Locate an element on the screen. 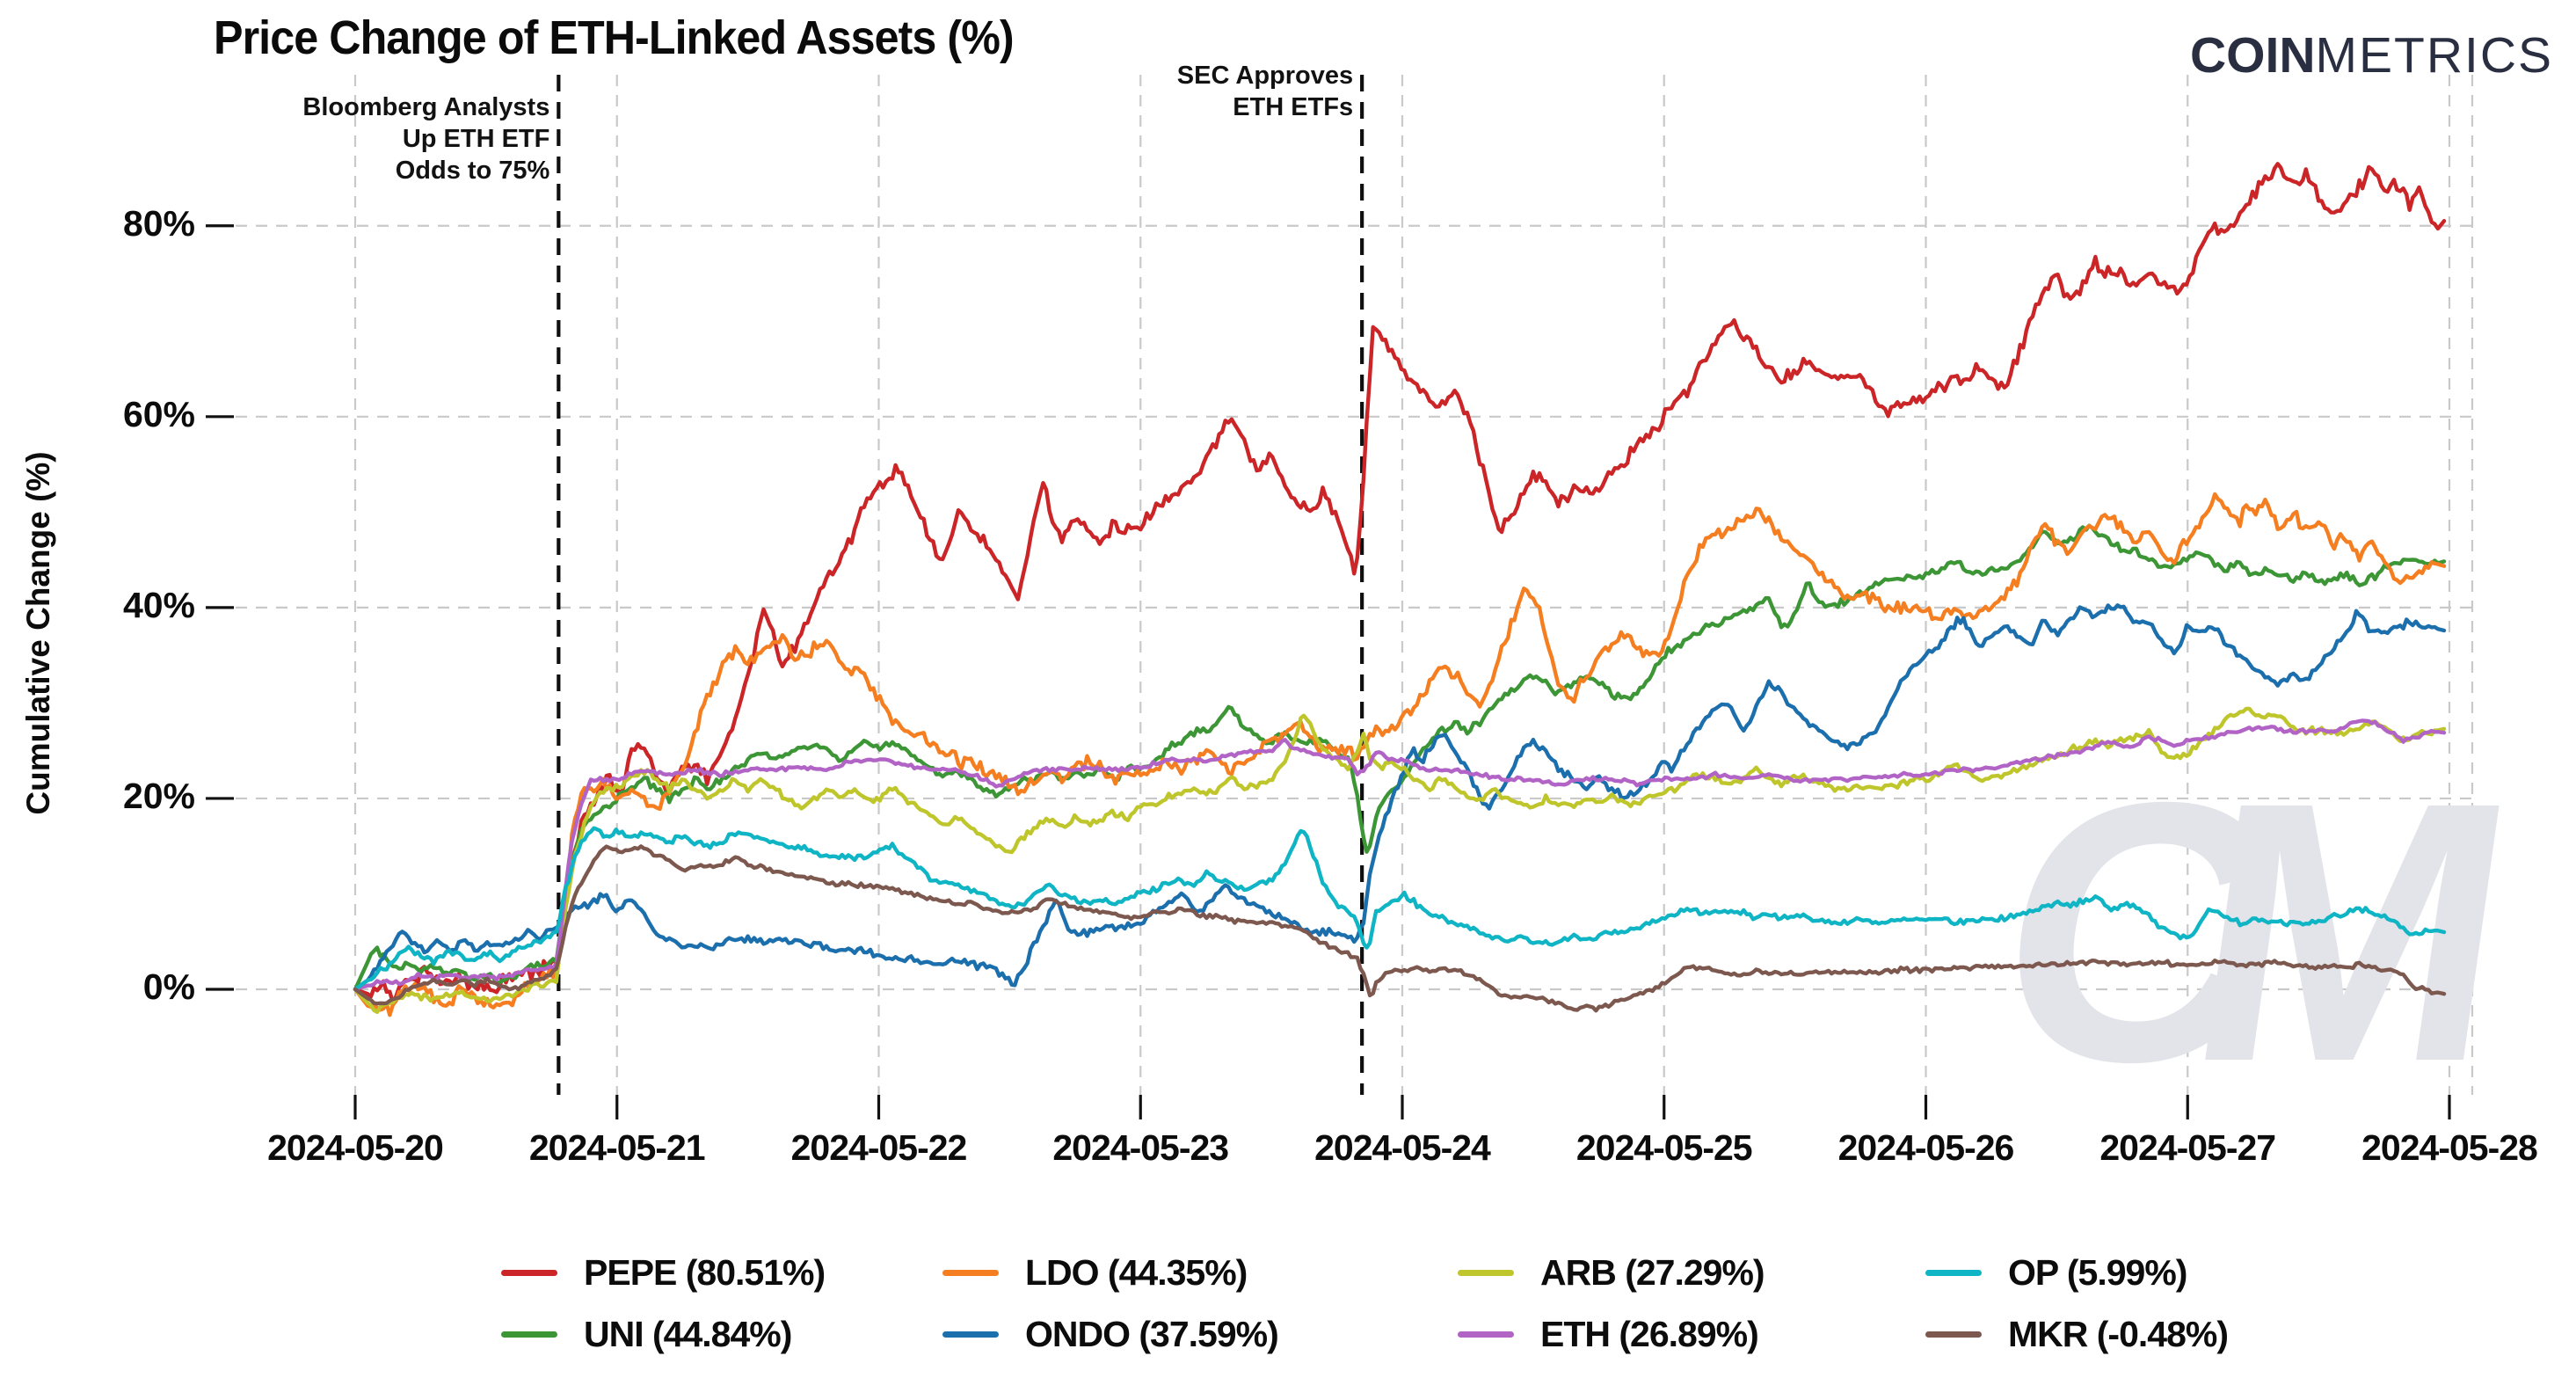 The height and width of the screenshot is (1378, 2576). legend-label: MKR (-0.48%) is located at coordinates (2118, 1333).